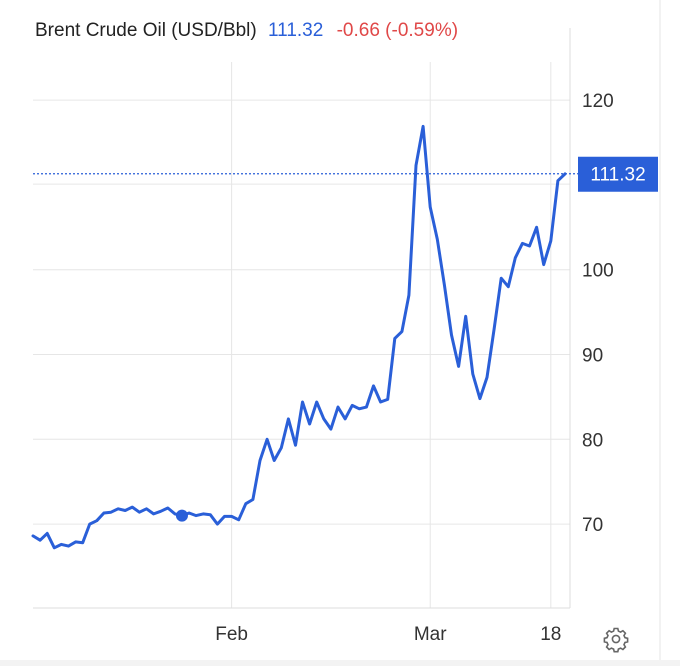 This screenshot has height=666, width=680. I want to click on bottom-divider, so click(340, 663).